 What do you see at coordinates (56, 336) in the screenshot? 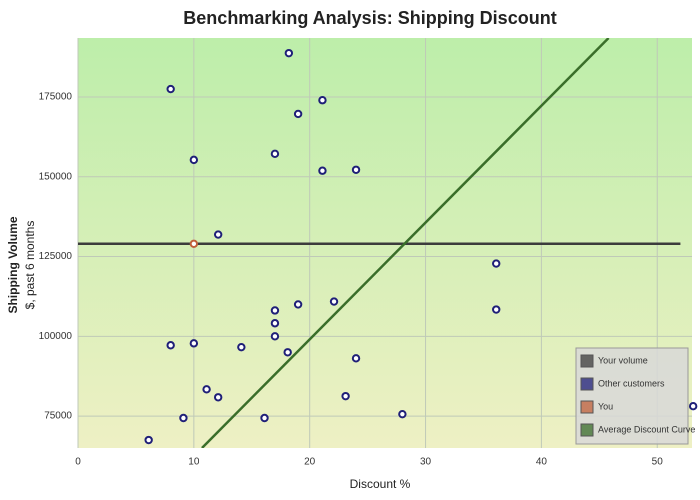
I see `y-tick-label: 100000` at bounding box center [56, 336].